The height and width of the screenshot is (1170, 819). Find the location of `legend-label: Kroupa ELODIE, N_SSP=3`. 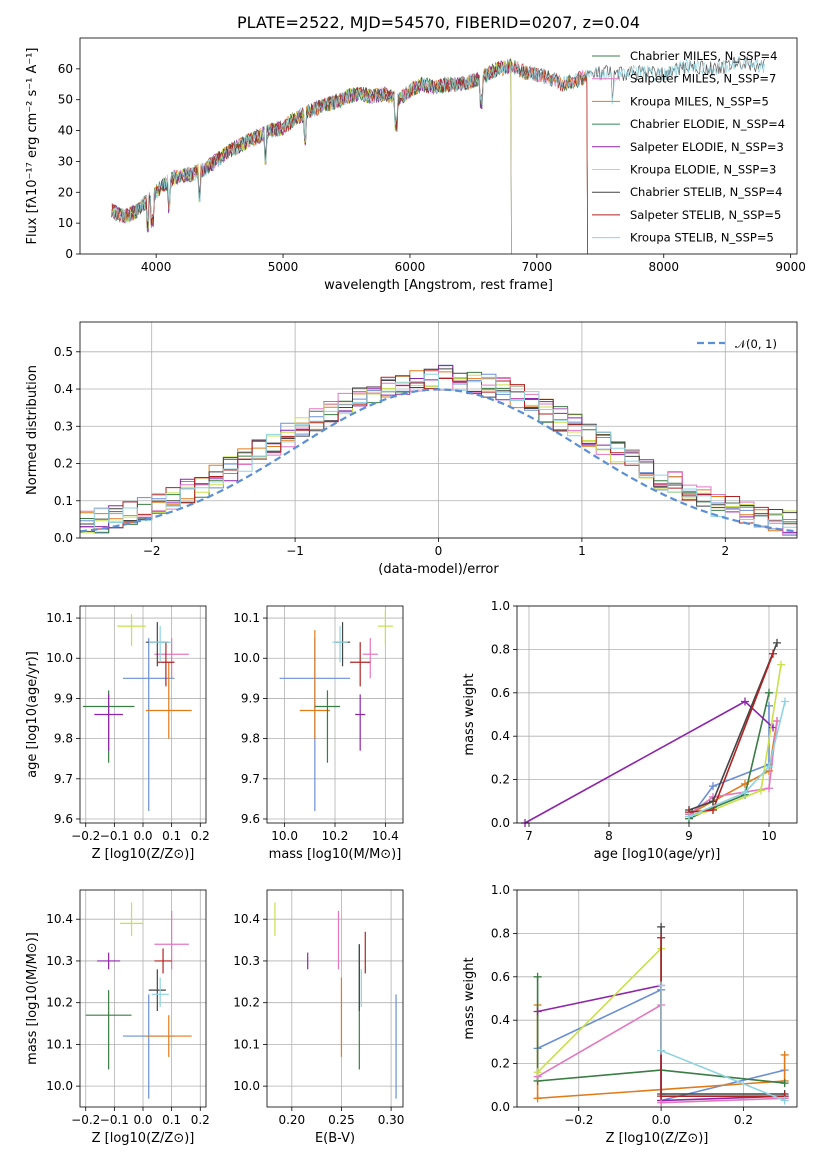

legend-label: Kroupa ELODIE, N_SSP=3 is located at coordinates (703, 170).